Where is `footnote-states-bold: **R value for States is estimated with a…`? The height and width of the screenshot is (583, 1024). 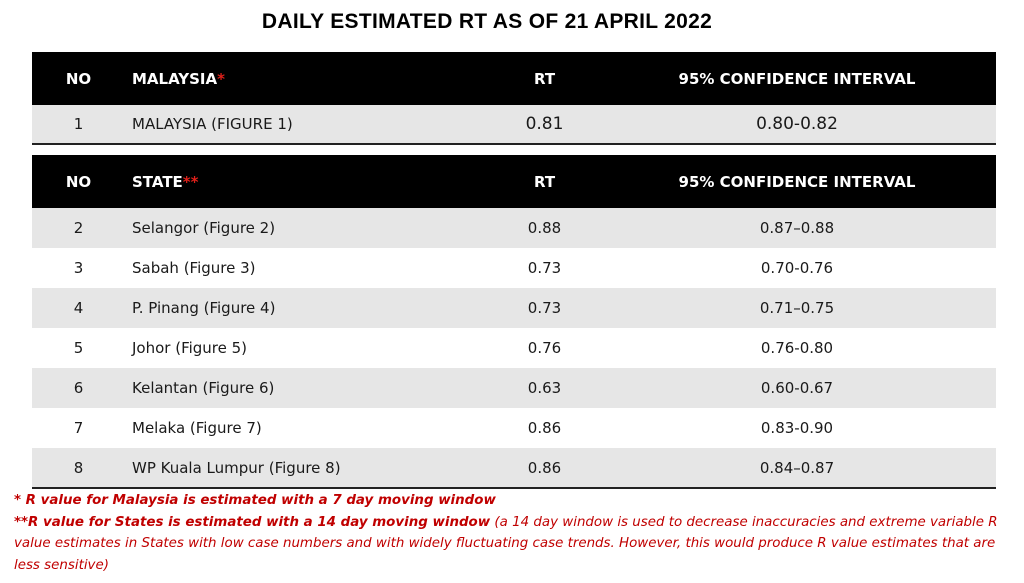
footnote-states-bold: **R value for States is estimated with a… is located at coordinates (252, 522).